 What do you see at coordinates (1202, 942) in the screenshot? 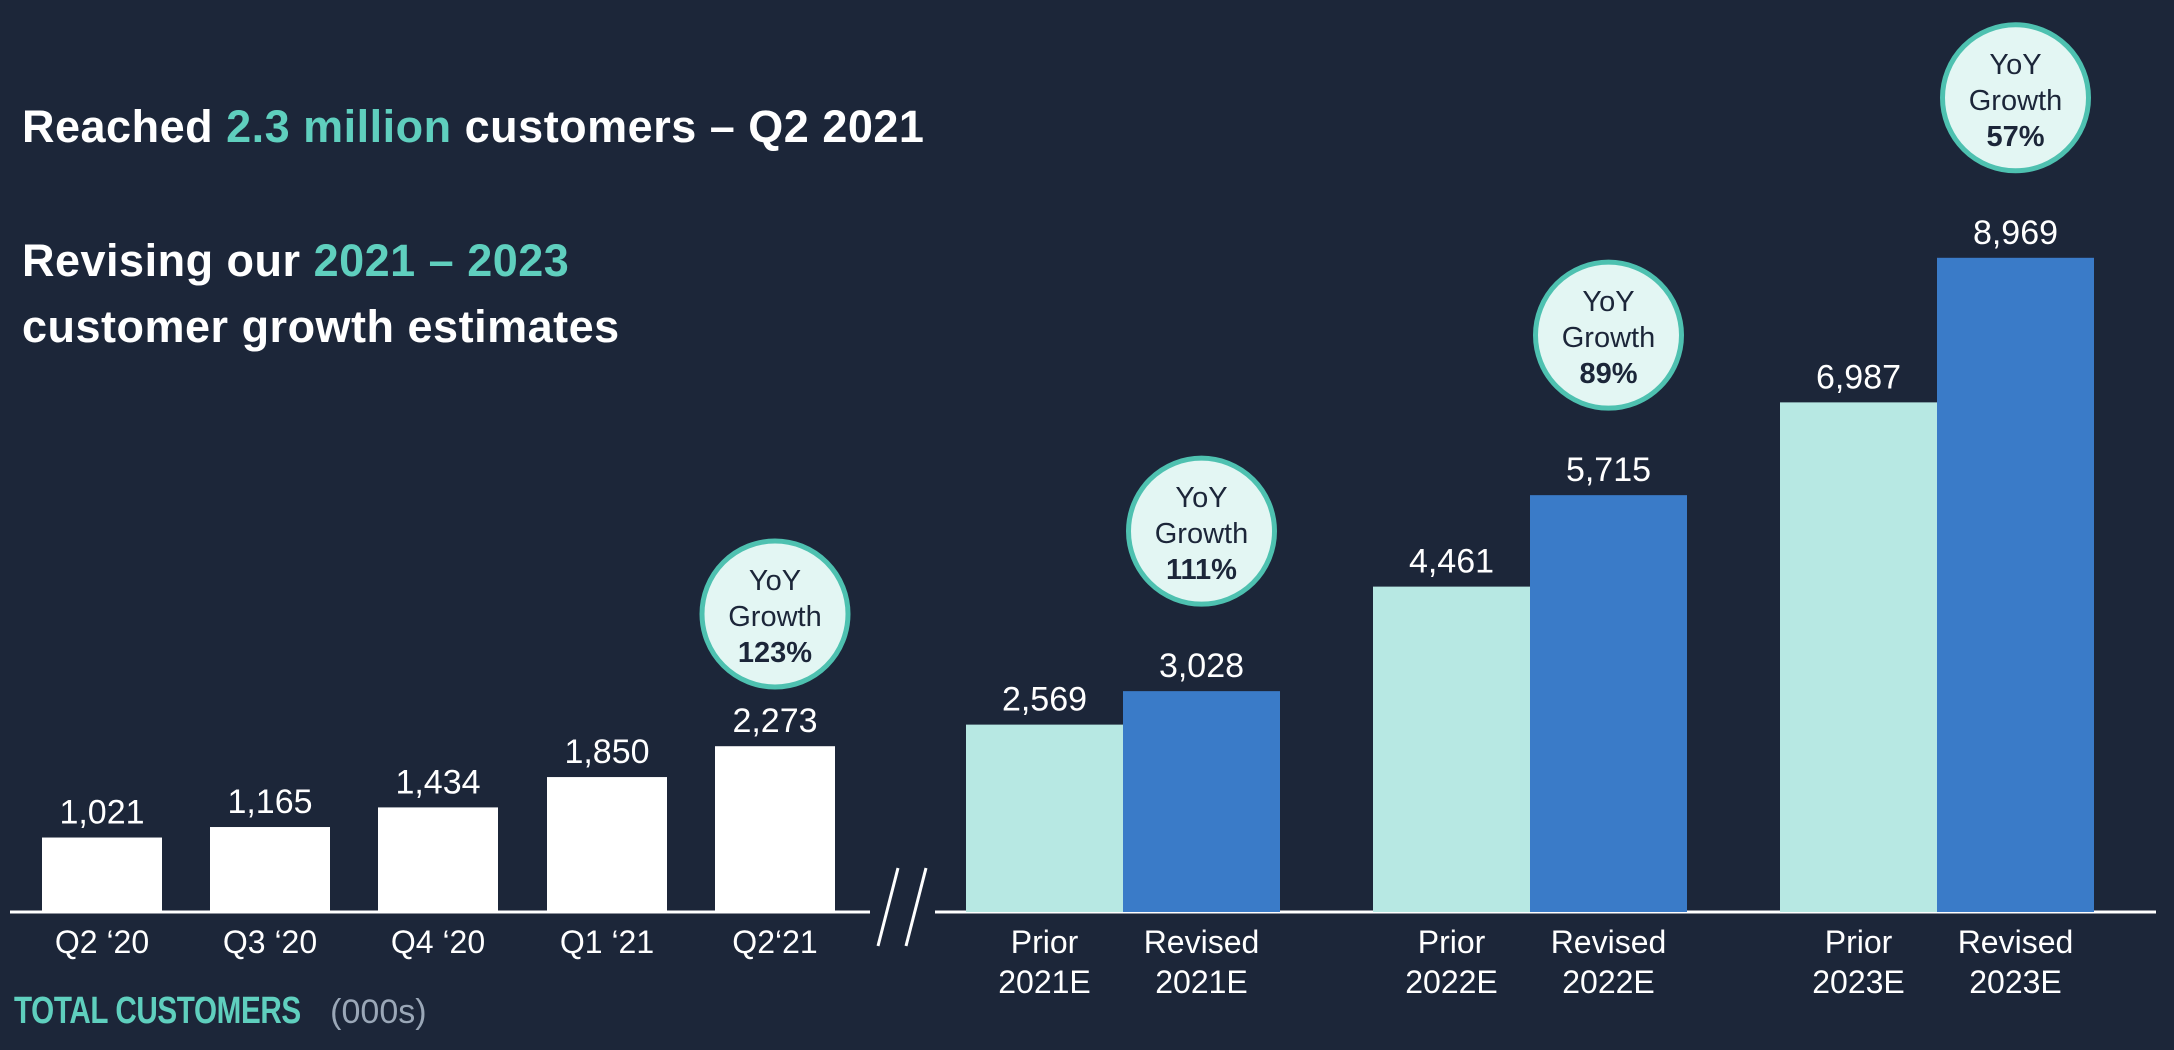
I see `x-tick-label-5-revised-1: Revised` at bounding box center [1202, 942].